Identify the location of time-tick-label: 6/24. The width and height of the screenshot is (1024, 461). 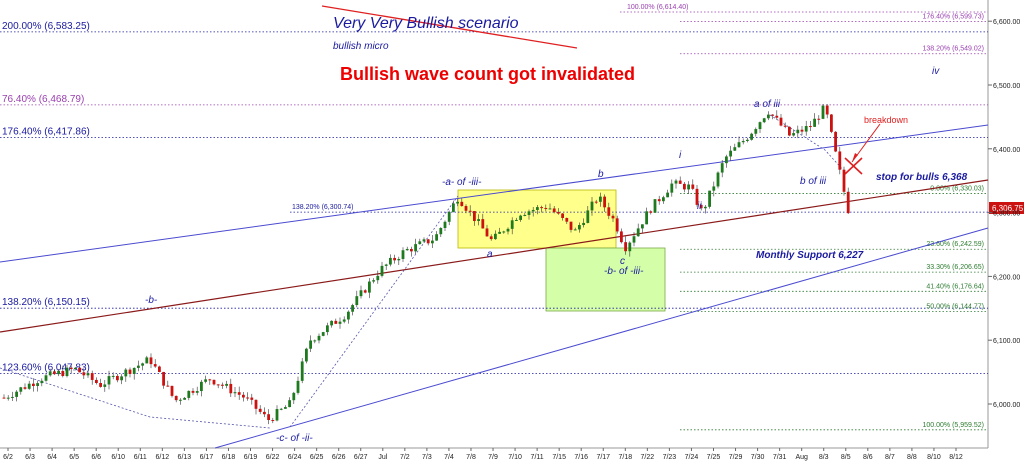
(295, 457).